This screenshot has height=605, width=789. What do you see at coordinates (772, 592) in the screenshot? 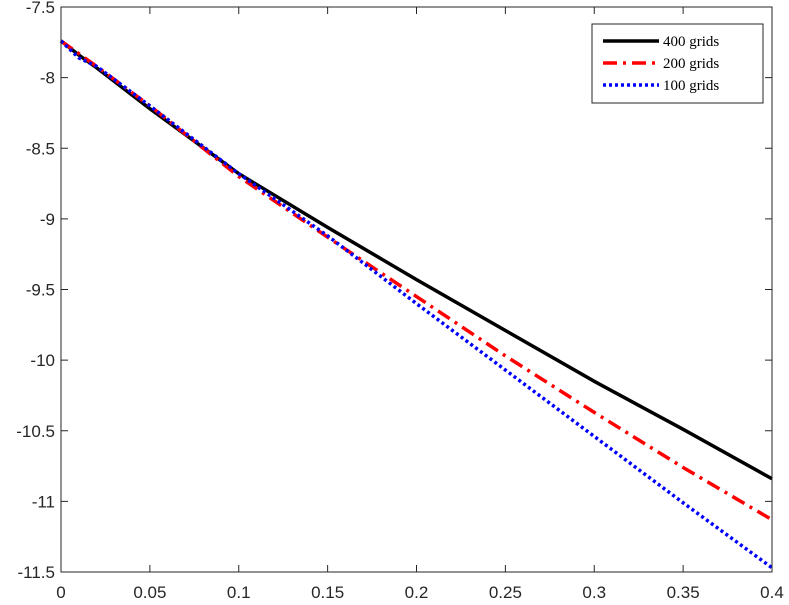
I see `x-tick-label: 0.4` at bounding box center [772, 592].